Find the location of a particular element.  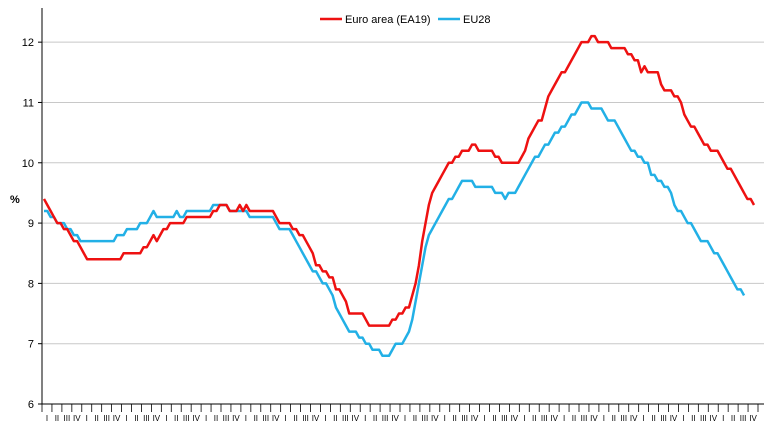

y-axis-unit-label: % is located at coordinates (15, 200).